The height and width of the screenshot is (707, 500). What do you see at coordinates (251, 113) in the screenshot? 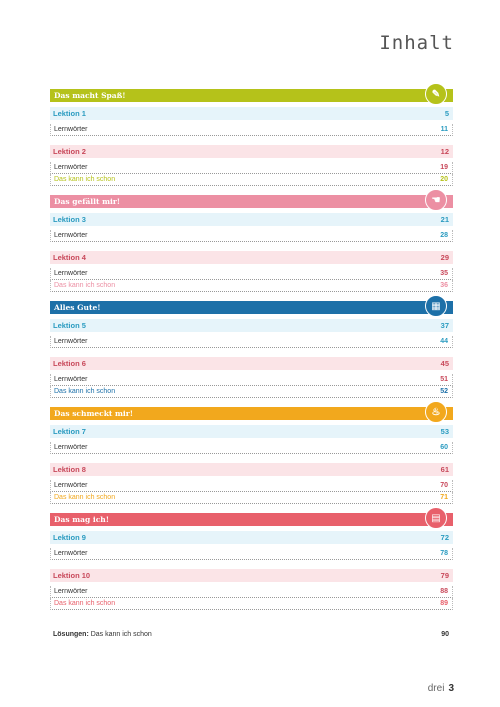
I see `lesson-row: Lektion 1 5` at bounding box center [251, 113].